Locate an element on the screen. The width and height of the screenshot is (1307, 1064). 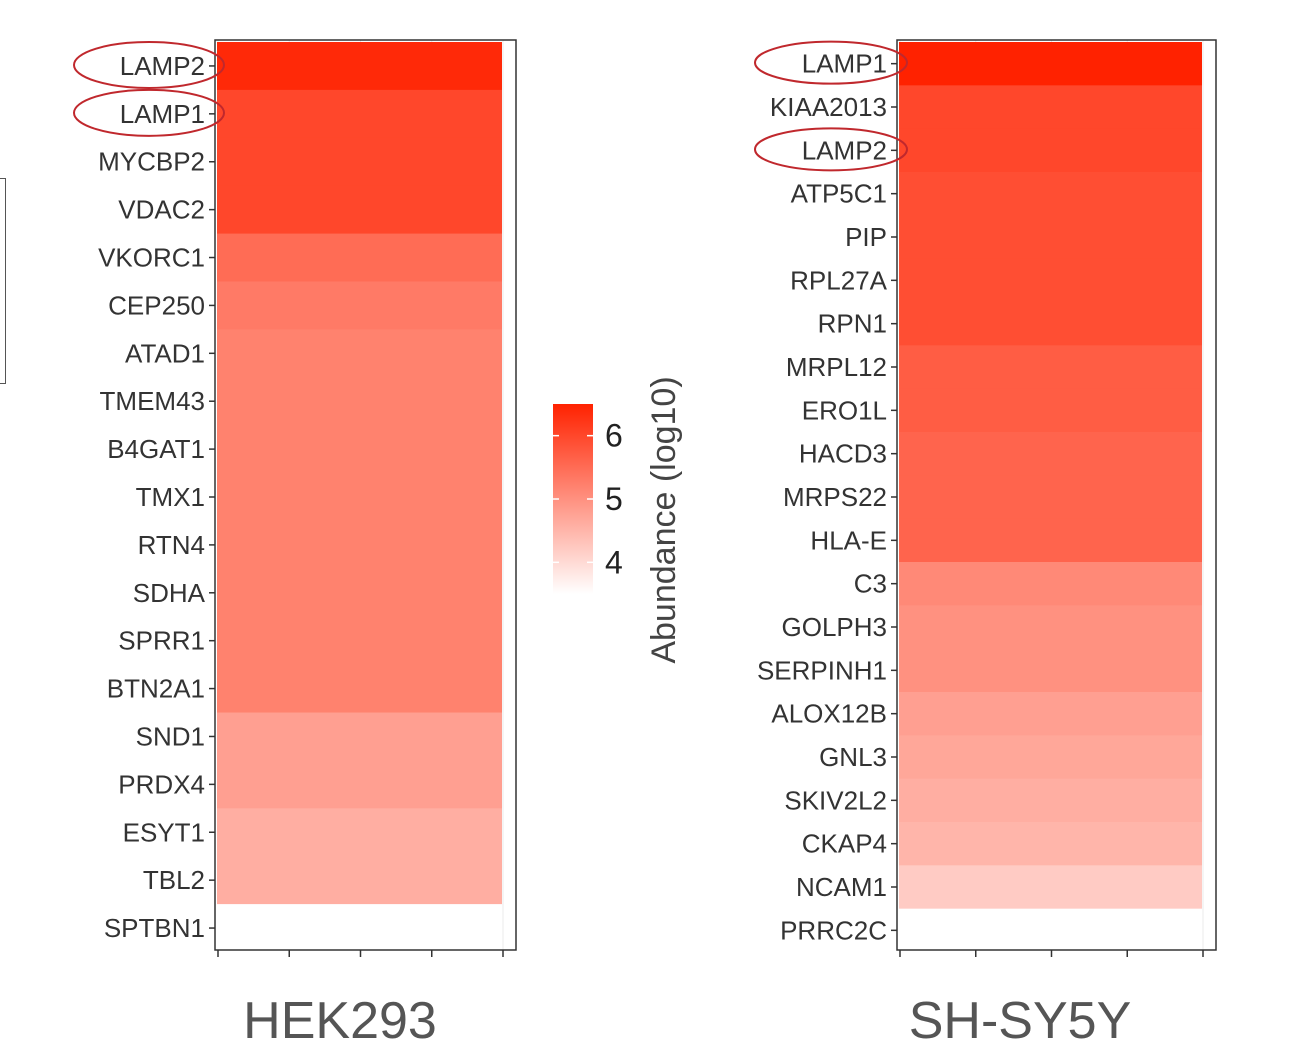
y-tick-label-snd1: SND1 is located at coordinates (170, 736).